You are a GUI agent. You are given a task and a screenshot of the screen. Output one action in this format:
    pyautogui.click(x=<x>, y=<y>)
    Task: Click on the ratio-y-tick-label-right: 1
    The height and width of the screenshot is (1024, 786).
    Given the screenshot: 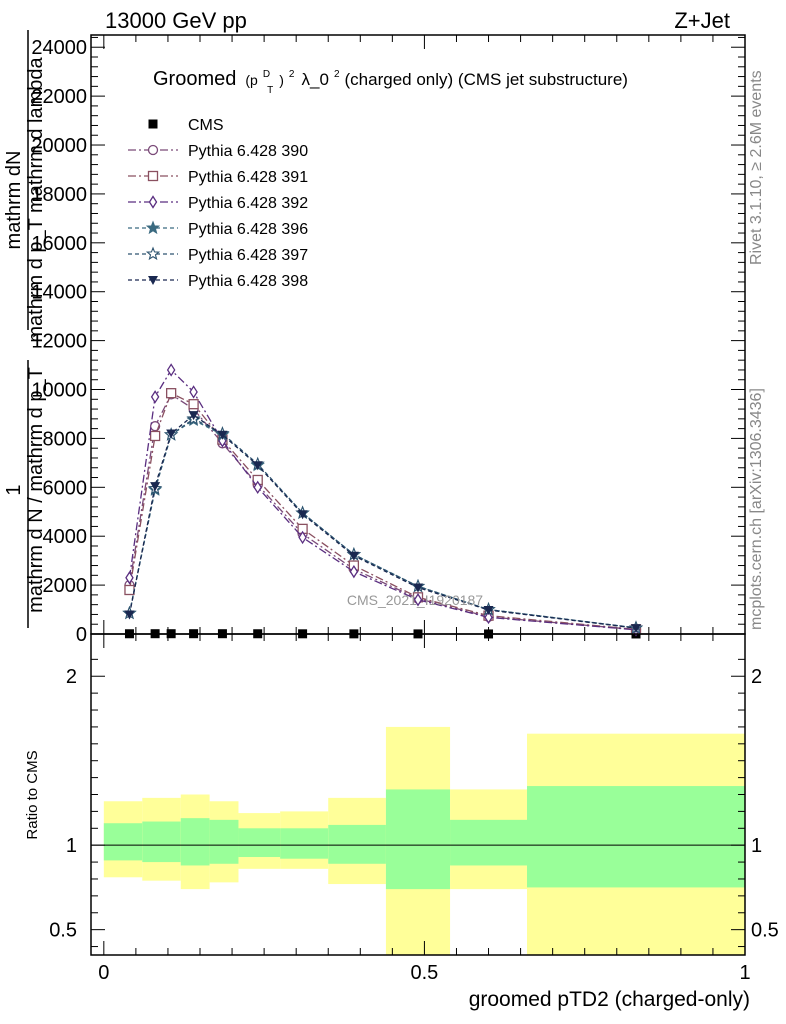 What is the action you would take?
    pyautogui.click(x=756, y=846)
    